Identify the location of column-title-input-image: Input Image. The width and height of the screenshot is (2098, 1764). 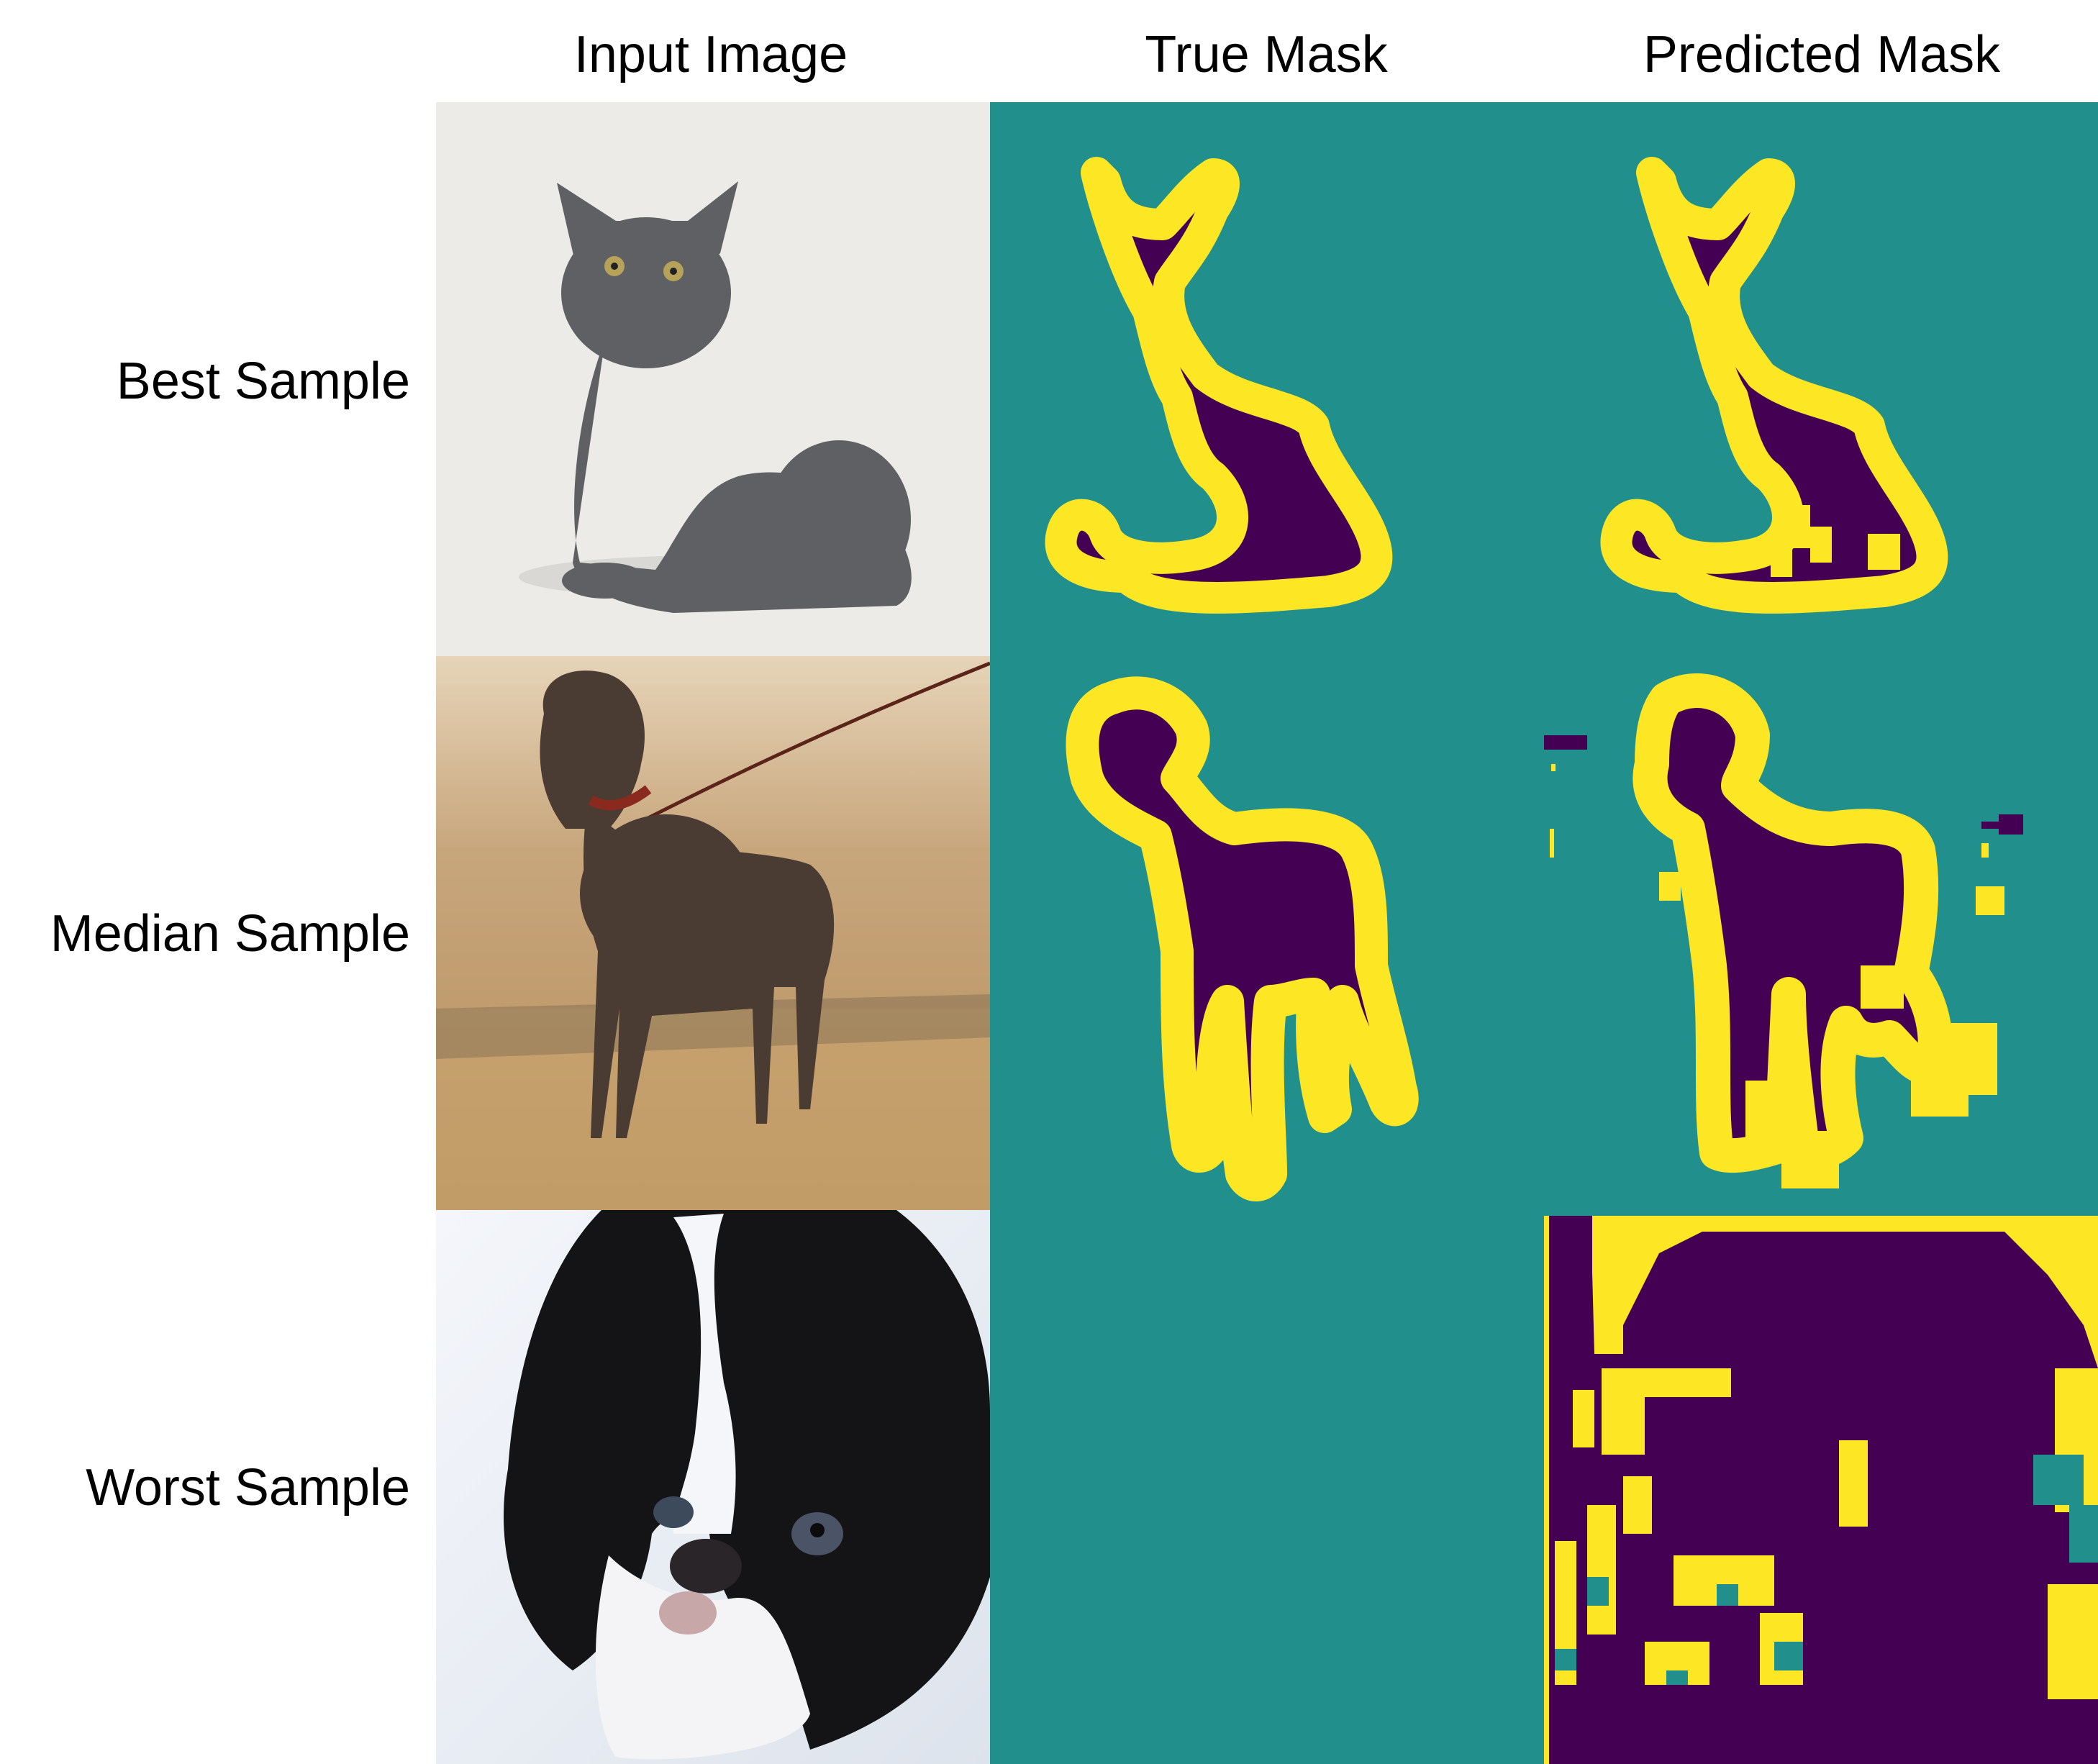
(710, 54).